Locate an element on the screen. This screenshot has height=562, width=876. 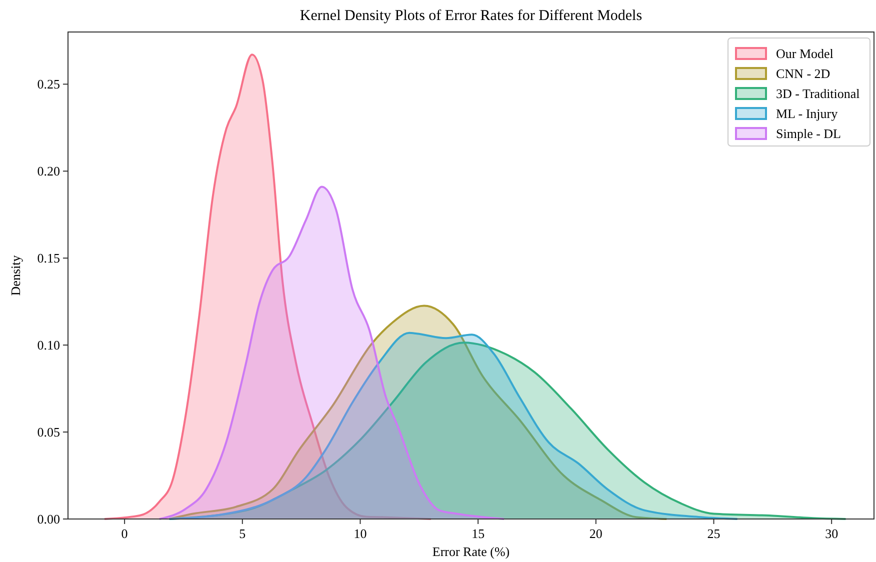
legend-label: 3D - Traditional is located at coordinates (818, 93).